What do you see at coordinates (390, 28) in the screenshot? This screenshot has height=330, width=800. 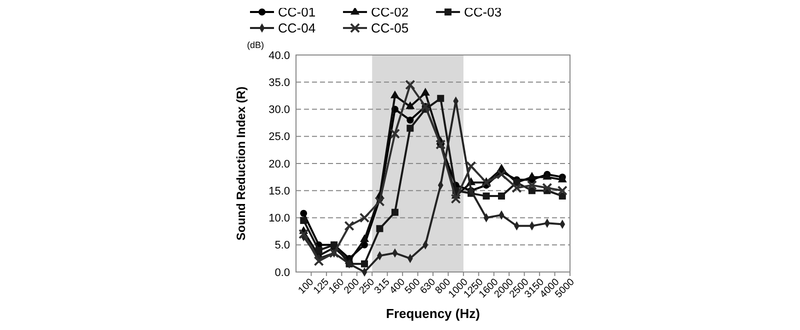 I see `legend-label: CC-05` at bounding box center [390, 28].